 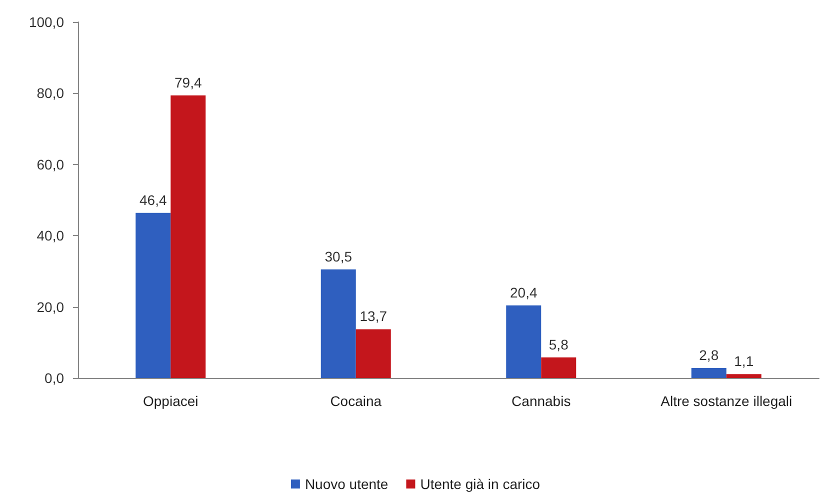 I want to click on data-label: 2,8, so click(x=709, y=355).